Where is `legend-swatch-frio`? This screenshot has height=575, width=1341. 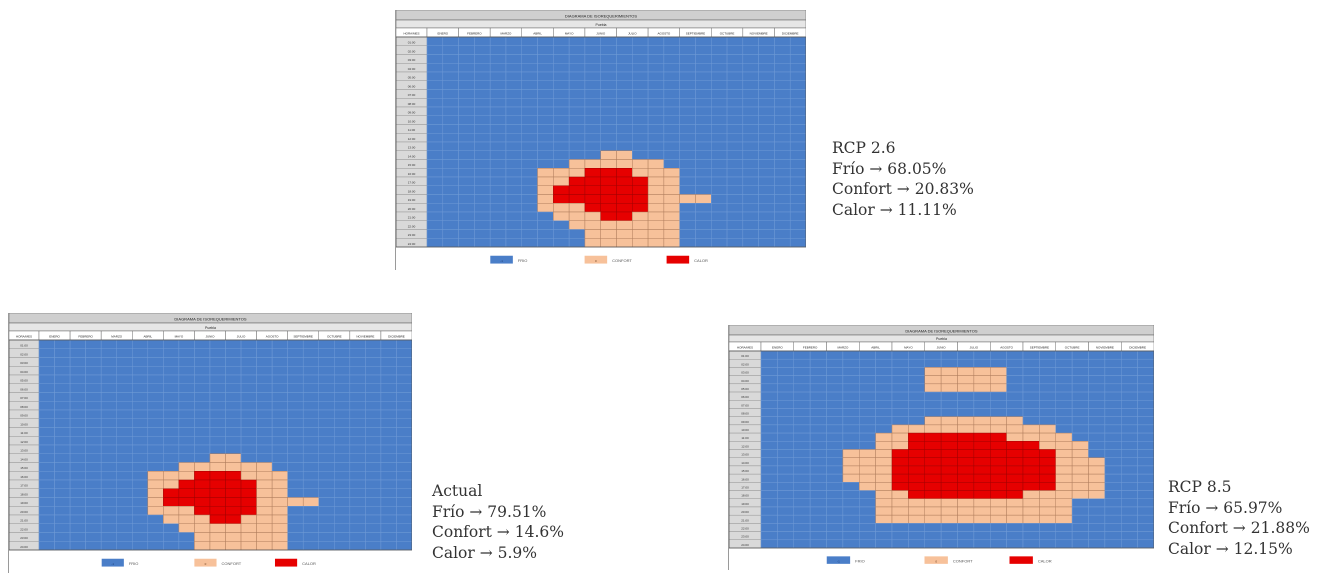 legend-swatch-frio is located at coordinates (112, 562).